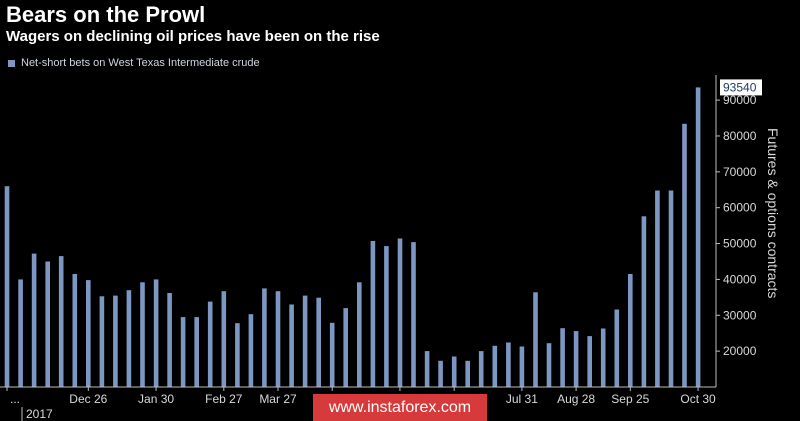 The image size is (800, 421). I want to click on chart-title: Bears on the Prowl, so click(106, 14).